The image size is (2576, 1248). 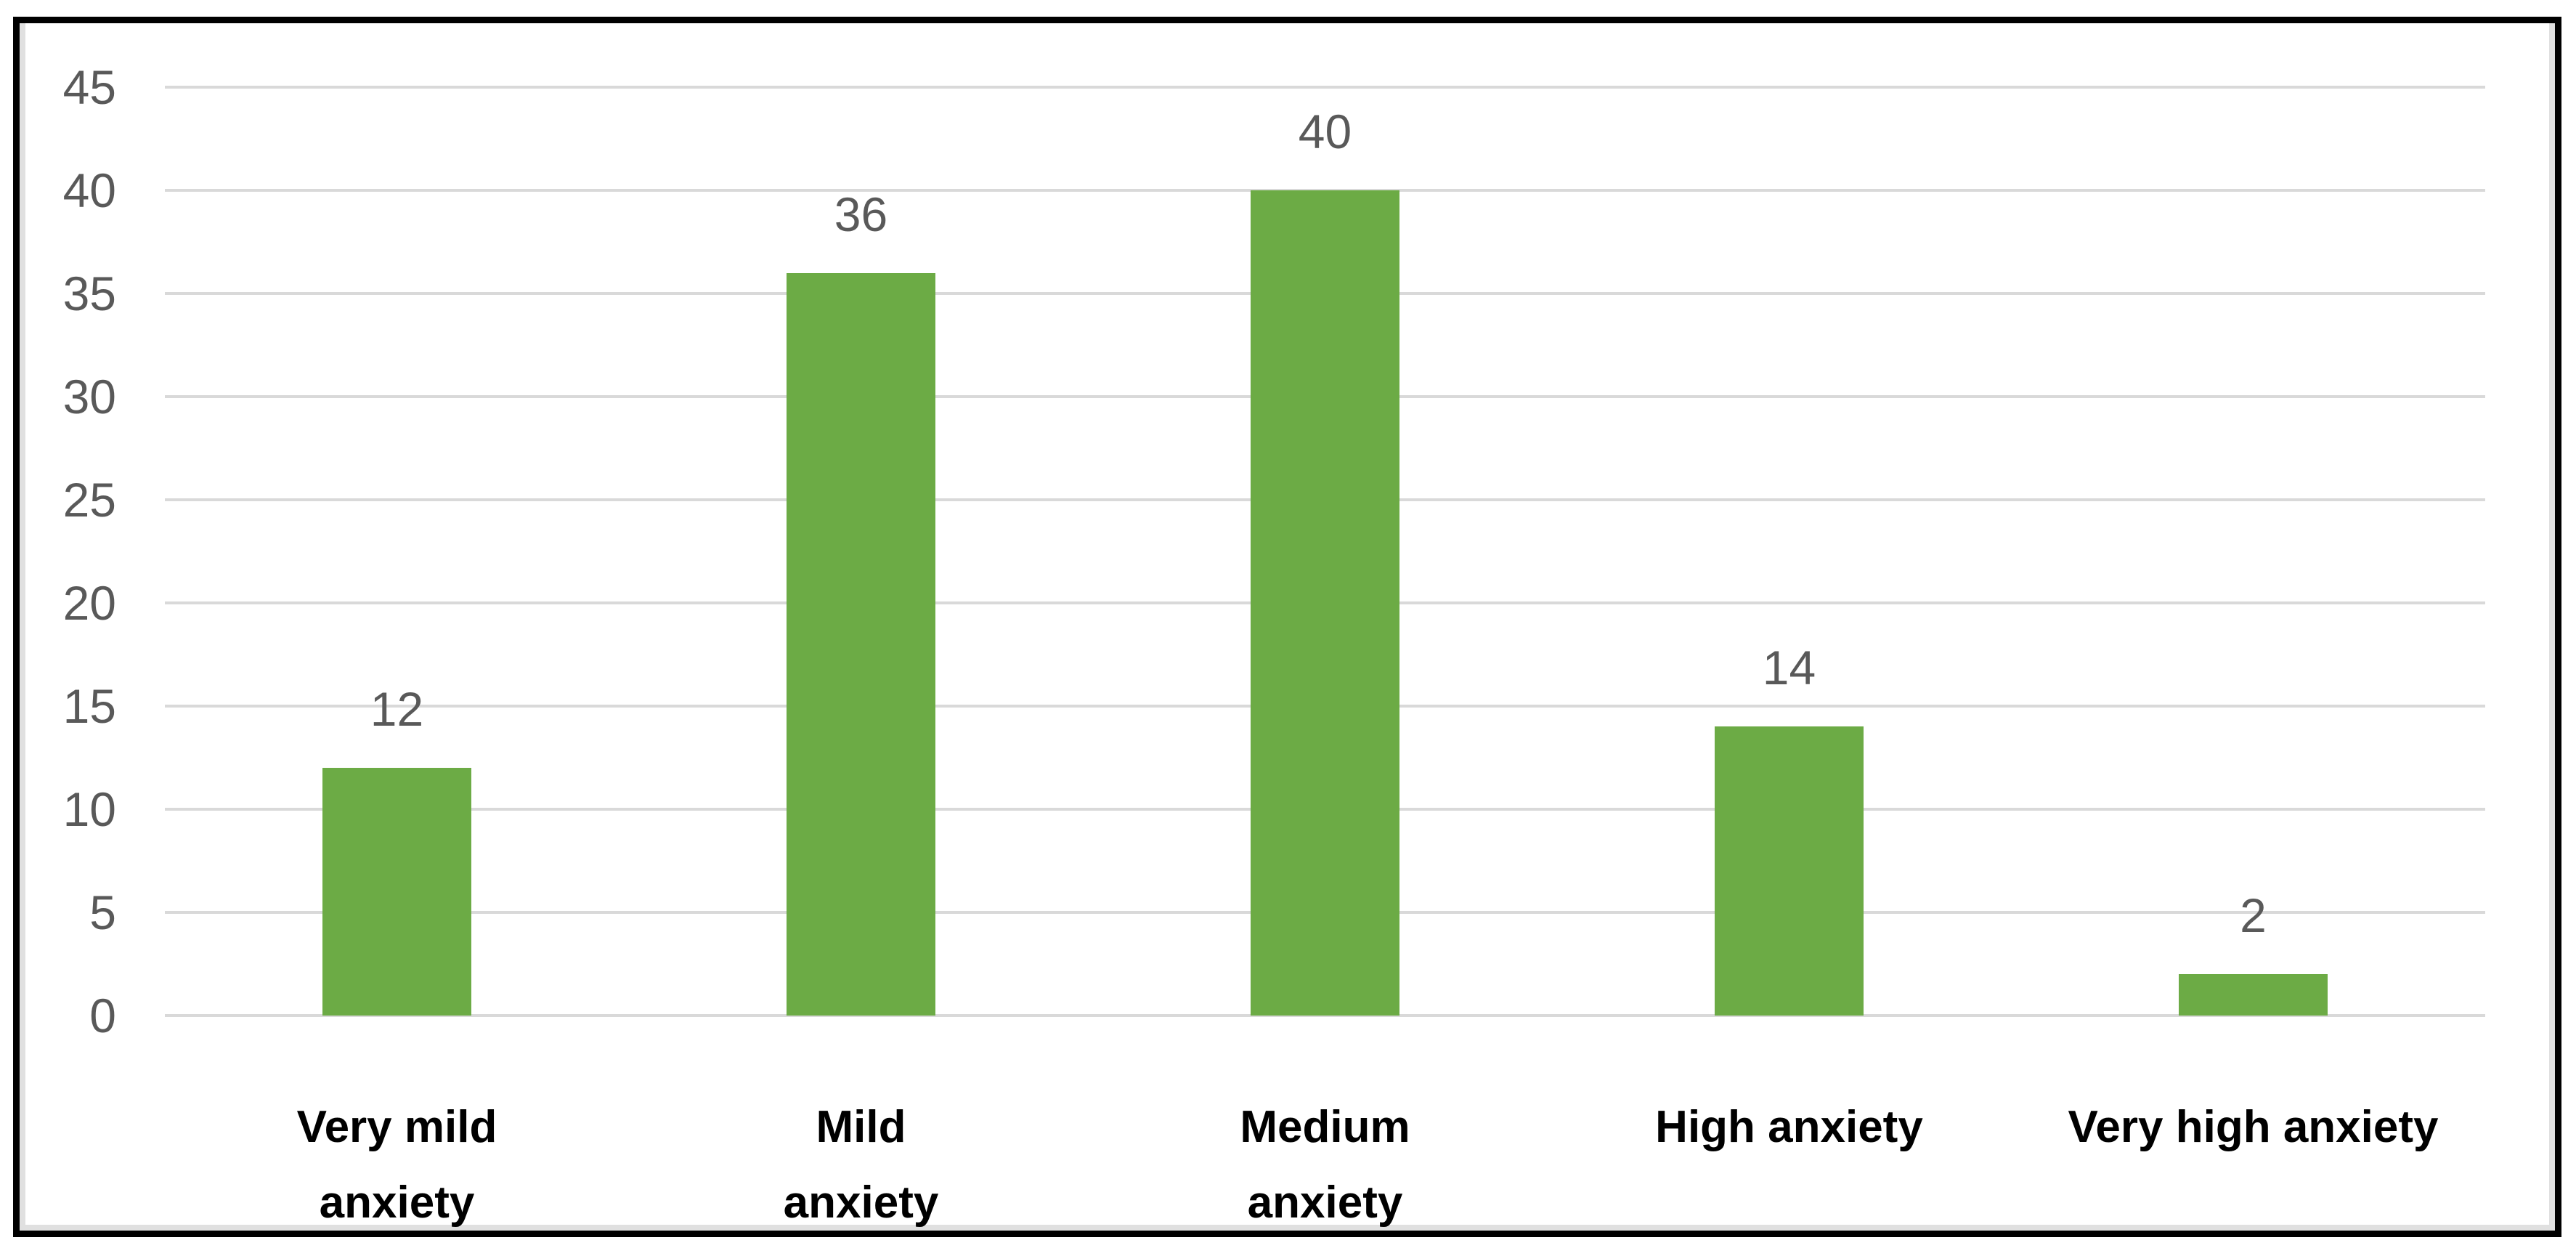 What do you see at coordinates (1789, 1127) in the screenshot?
I see `x-category-label-3: High anxiety` at bounding box center [1789, 1127].